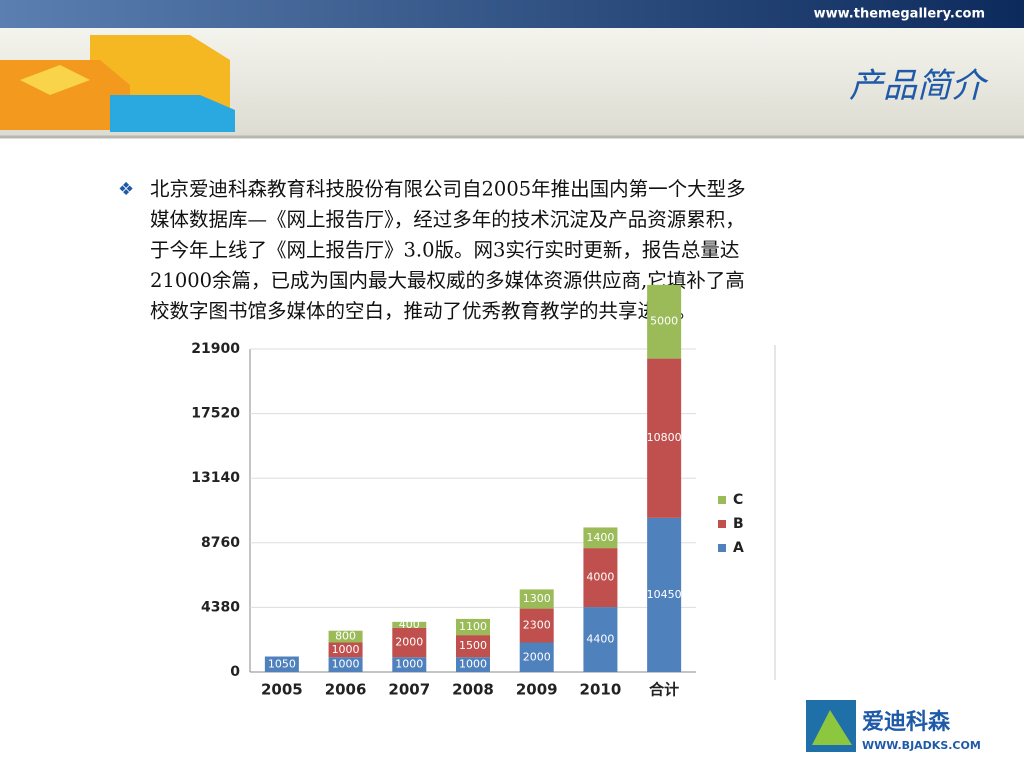 The image size is (1024, 772). What do you see at coordinates (220, 543) in the screenshot?
I see `y-tick-label: 8760` at bounding box center [220, 543].